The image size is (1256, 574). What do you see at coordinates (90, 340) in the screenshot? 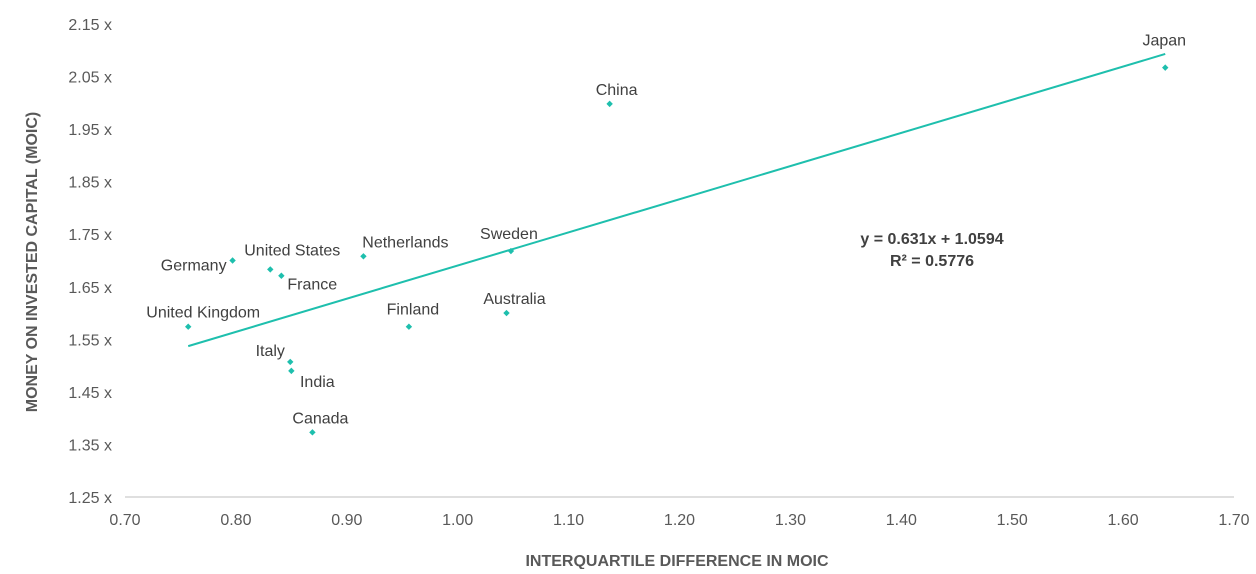
I see `y-tick-label: 1.55 x` at bounding box center [90, 340].